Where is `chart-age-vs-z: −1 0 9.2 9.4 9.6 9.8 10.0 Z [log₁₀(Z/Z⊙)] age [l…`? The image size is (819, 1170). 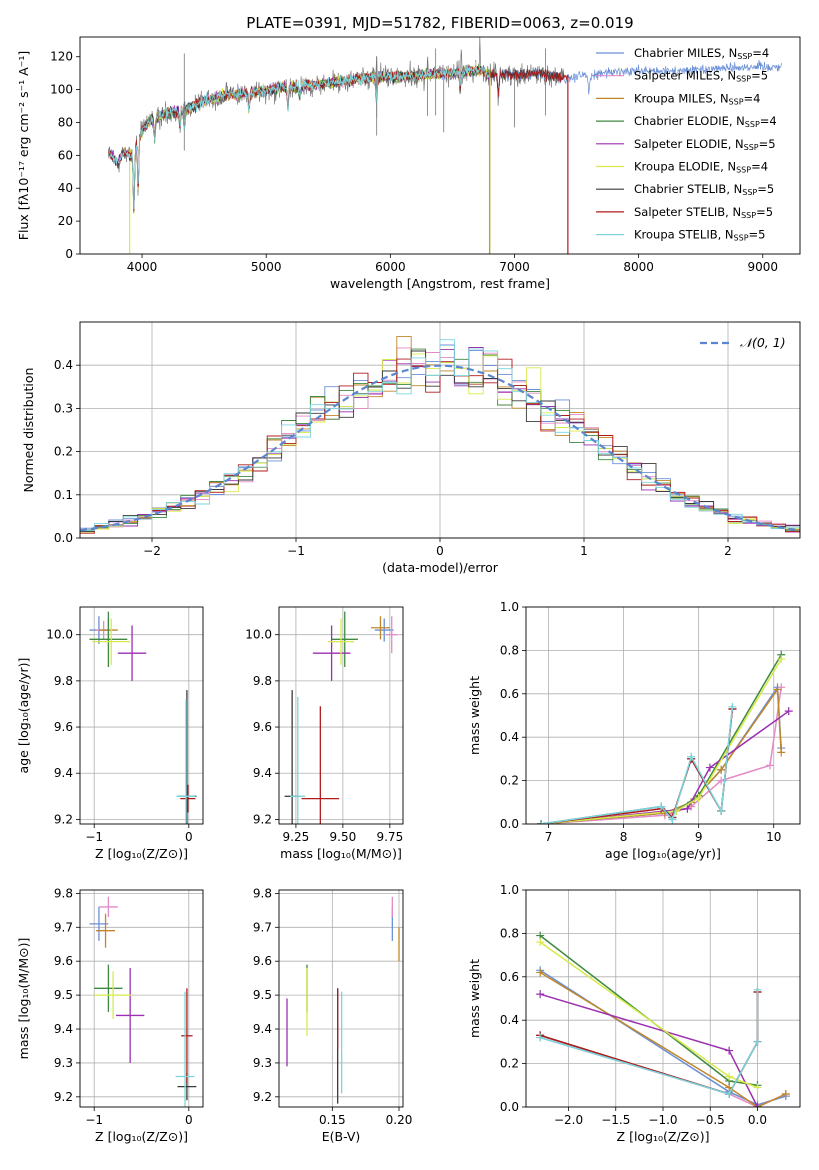
chart-age-vs-z: −1 0 9.2 9.4 9.6 9.8 10.0 Z [log₁₀(Z/Z⊙)] age [l… is located at coordinates (110, 733).